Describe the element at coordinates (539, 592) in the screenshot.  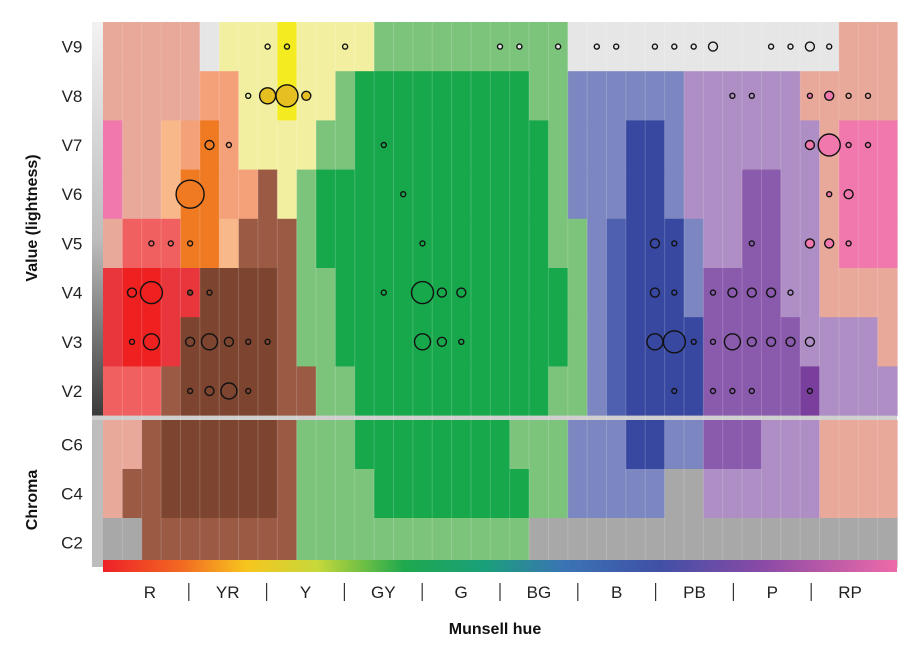
I see `hue-tick-label: BG` at that location.